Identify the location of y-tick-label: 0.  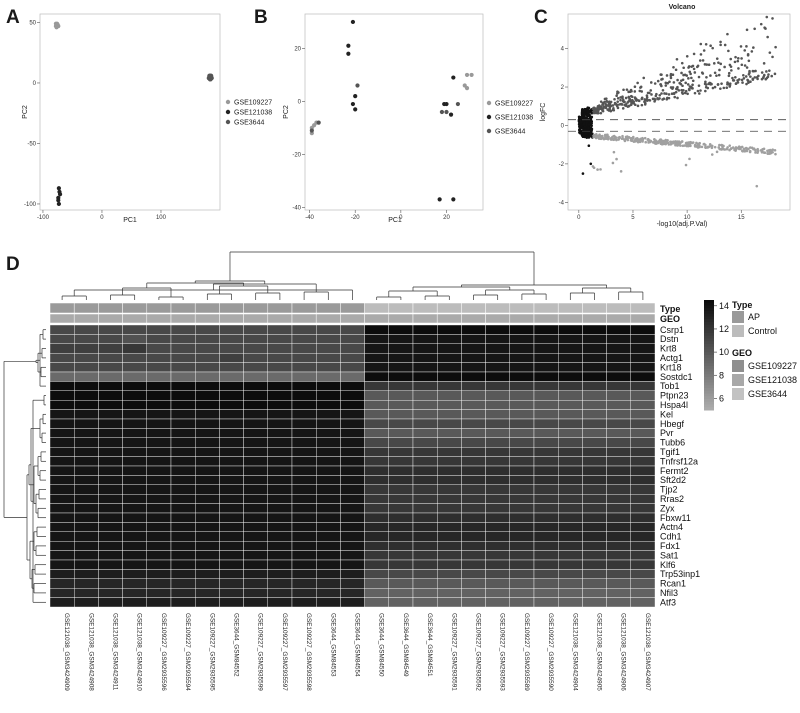
(563, 126).